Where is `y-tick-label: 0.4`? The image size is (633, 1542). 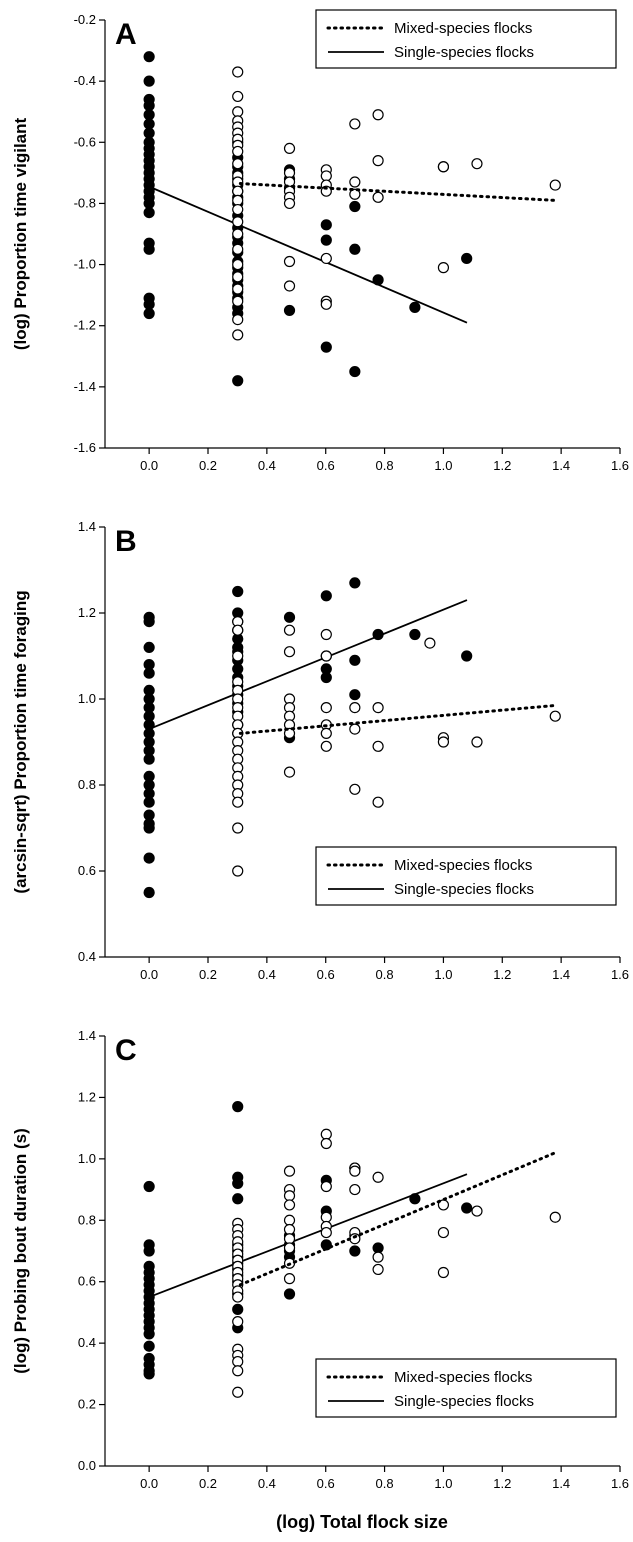
y-tick-label: 0.4 is located at coordinates (87, 956).